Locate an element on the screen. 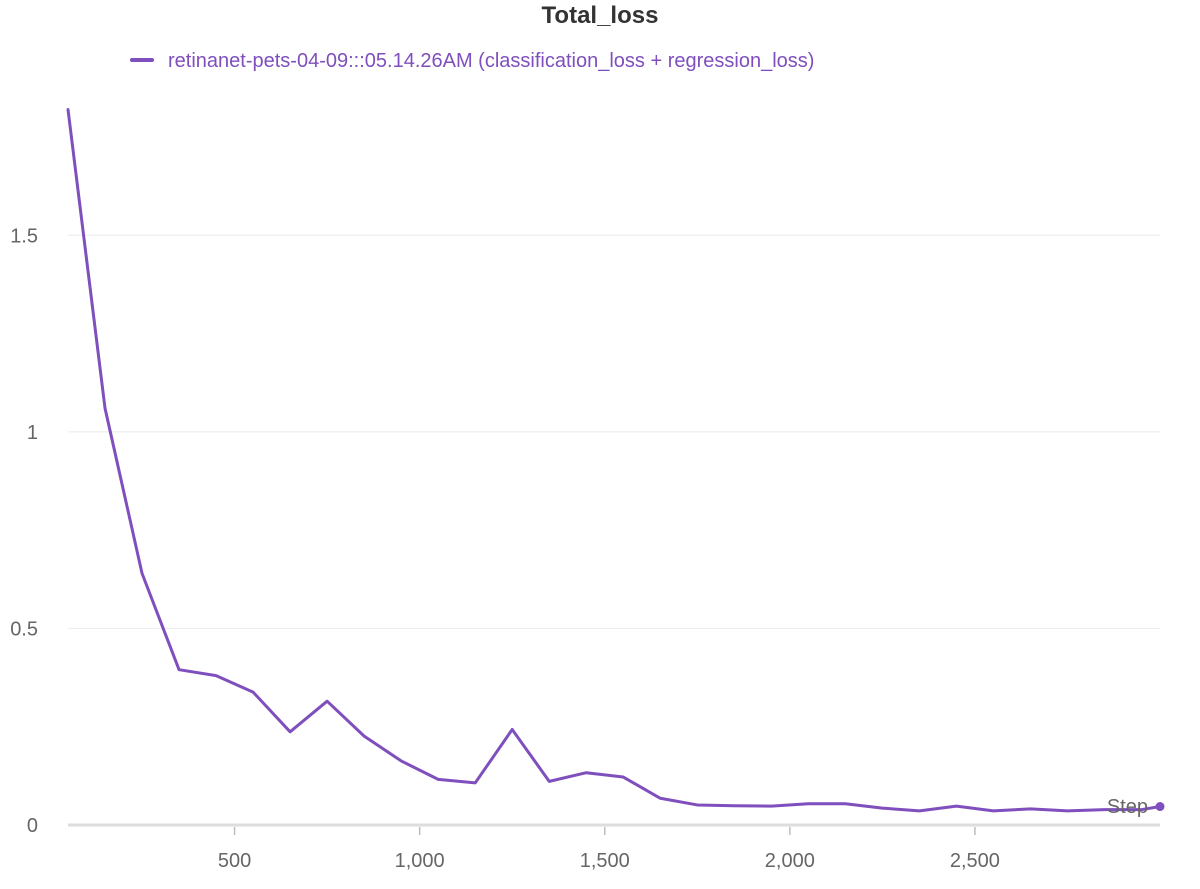 The width and height of the screenshot is (1200, 889). chart-title: Total_loss is located at coordinates (600, 15).